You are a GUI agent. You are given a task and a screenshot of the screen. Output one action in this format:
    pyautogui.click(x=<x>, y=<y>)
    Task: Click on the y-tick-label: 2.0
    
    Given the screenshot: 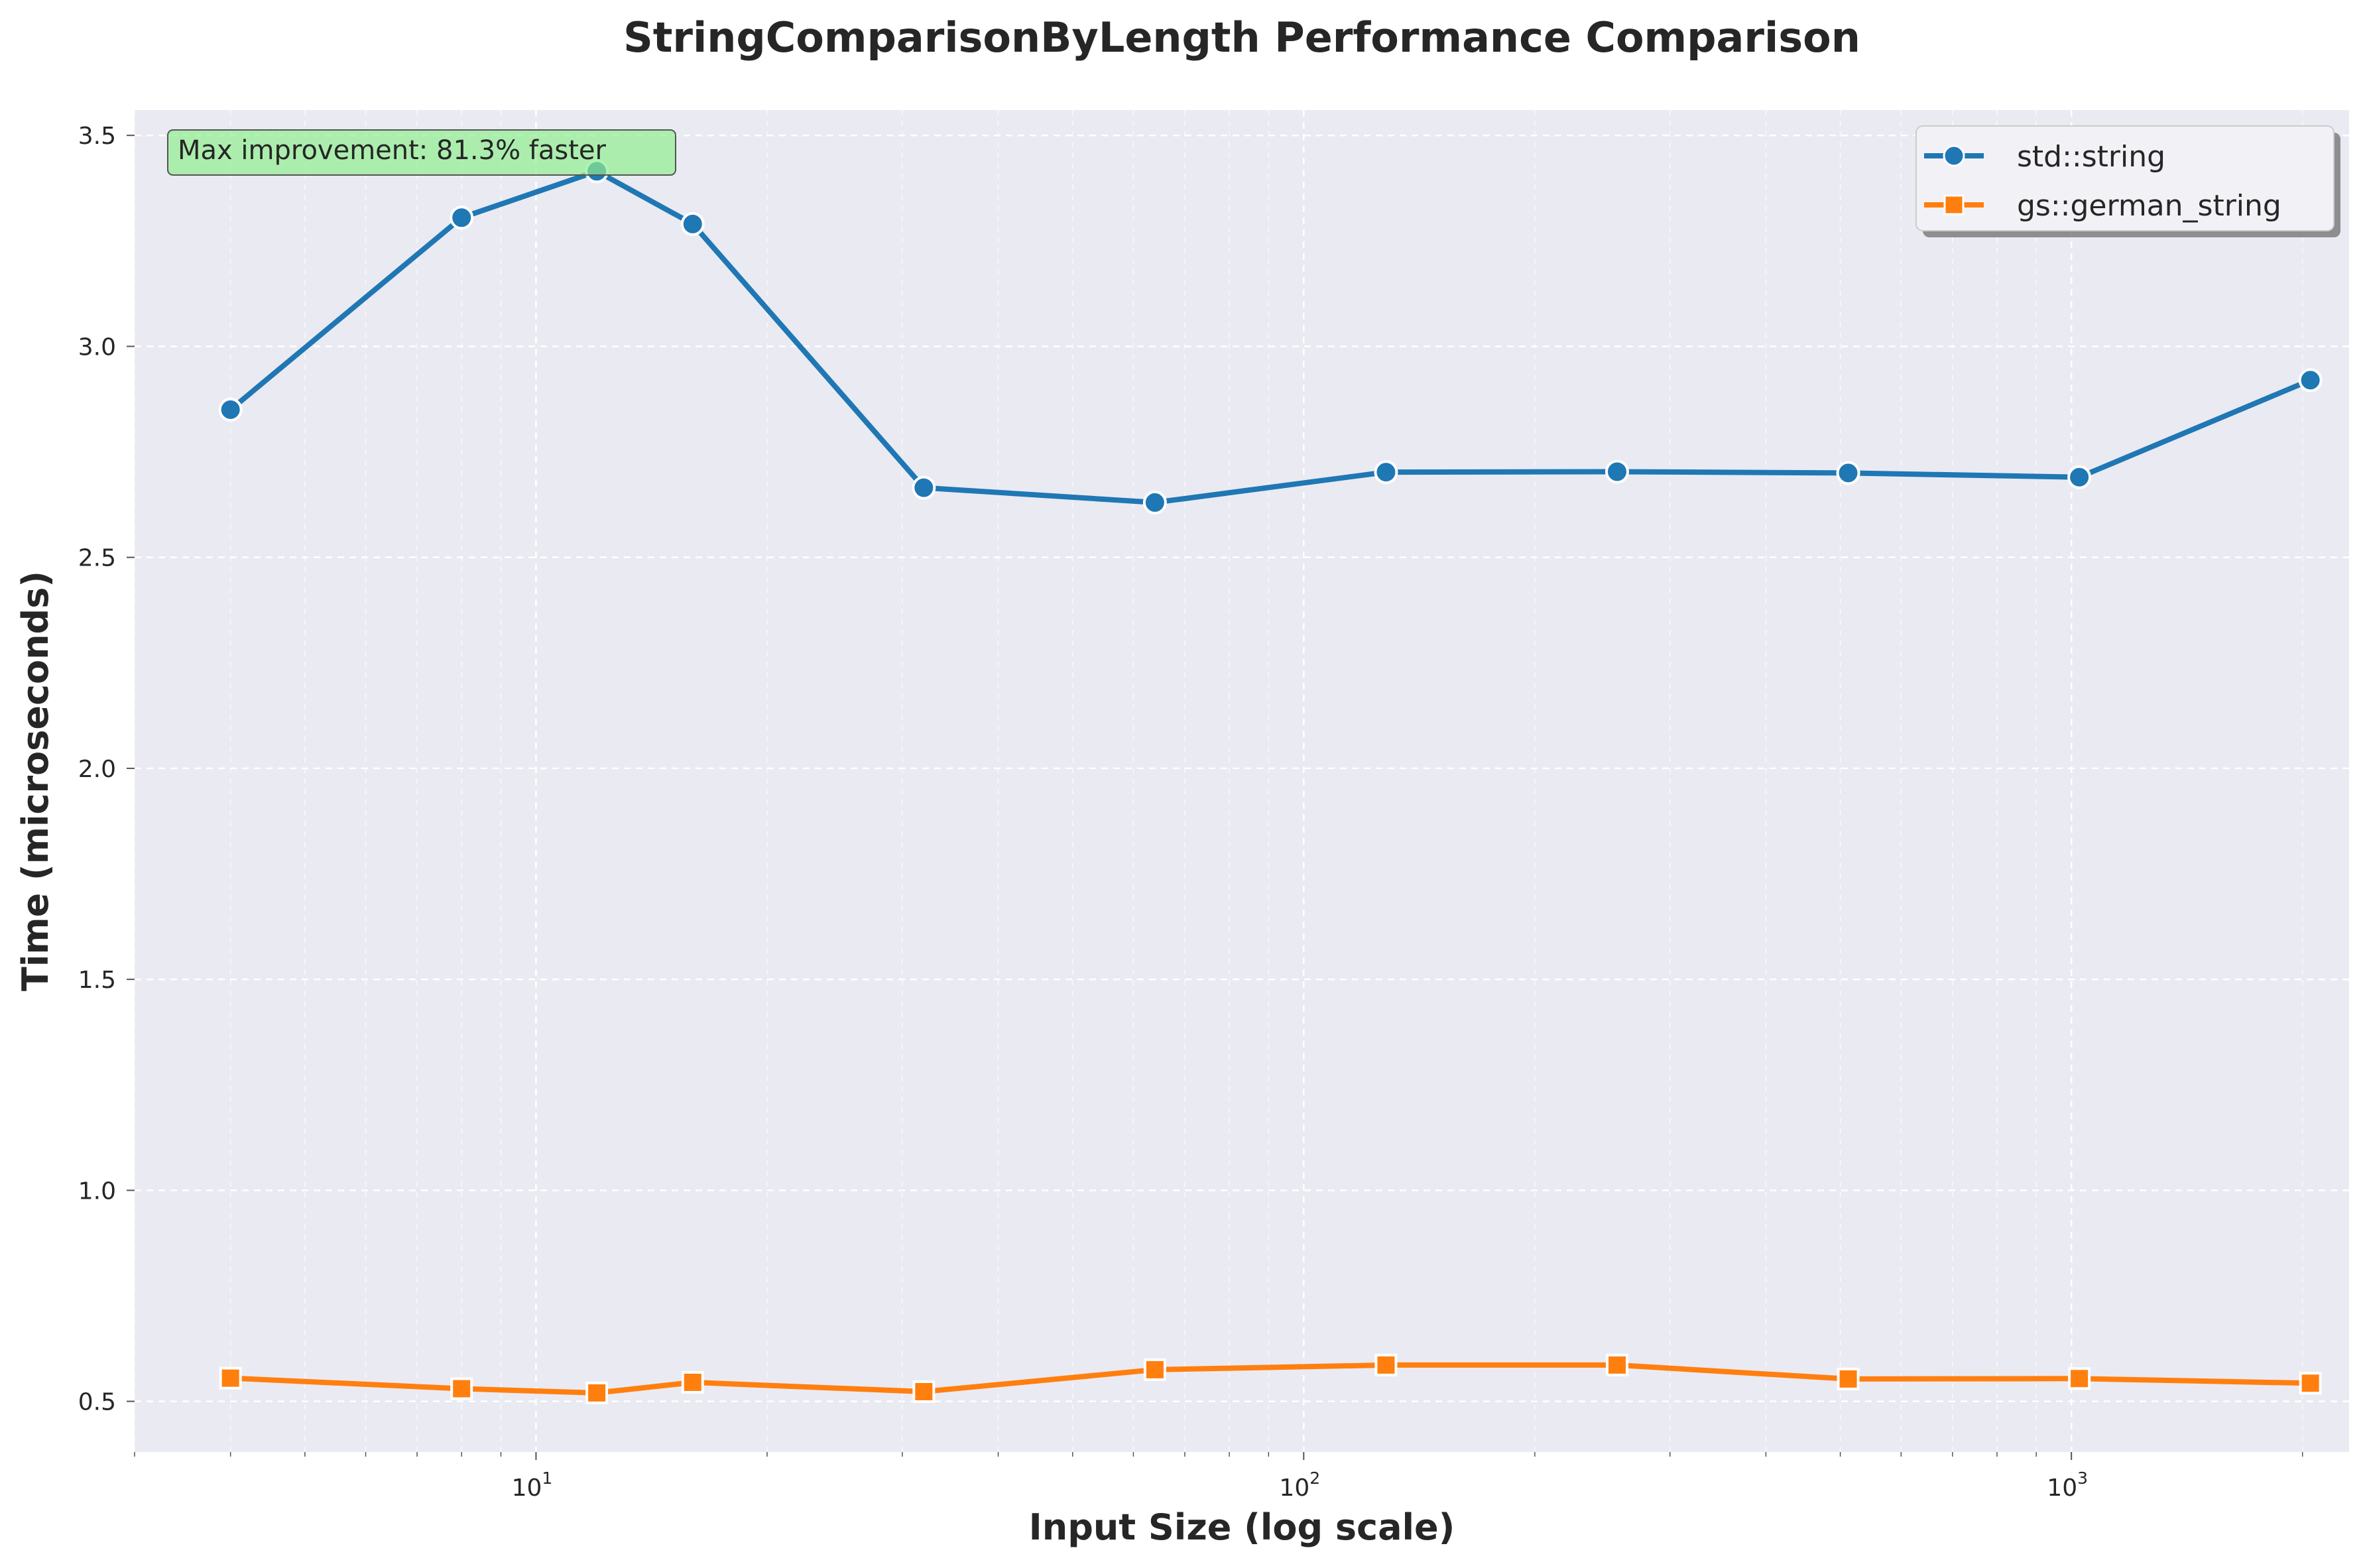 What is the action you would take?
    pyautogui.click(x=97, y=769)
    